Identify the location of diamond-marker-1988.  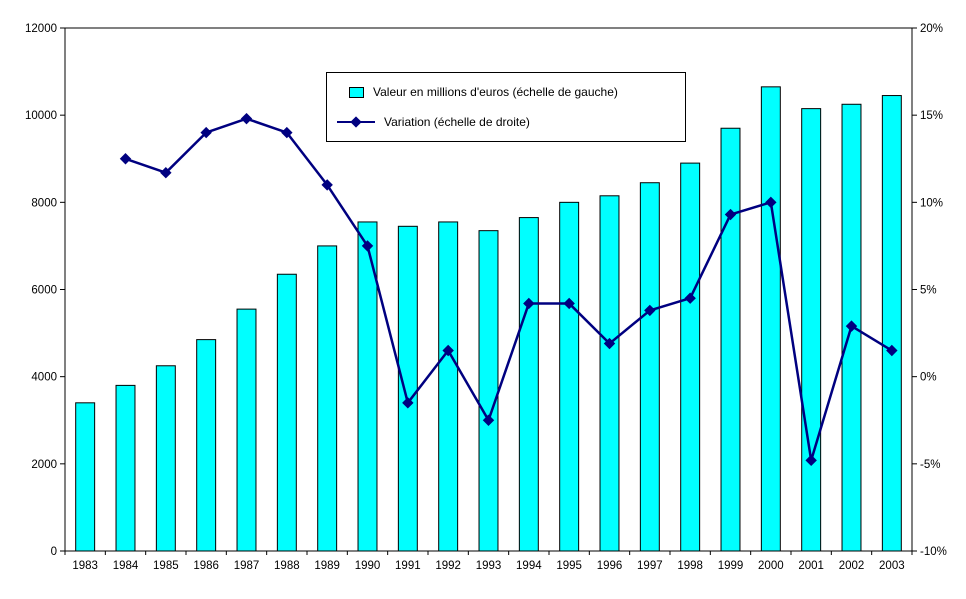
(287, 132).